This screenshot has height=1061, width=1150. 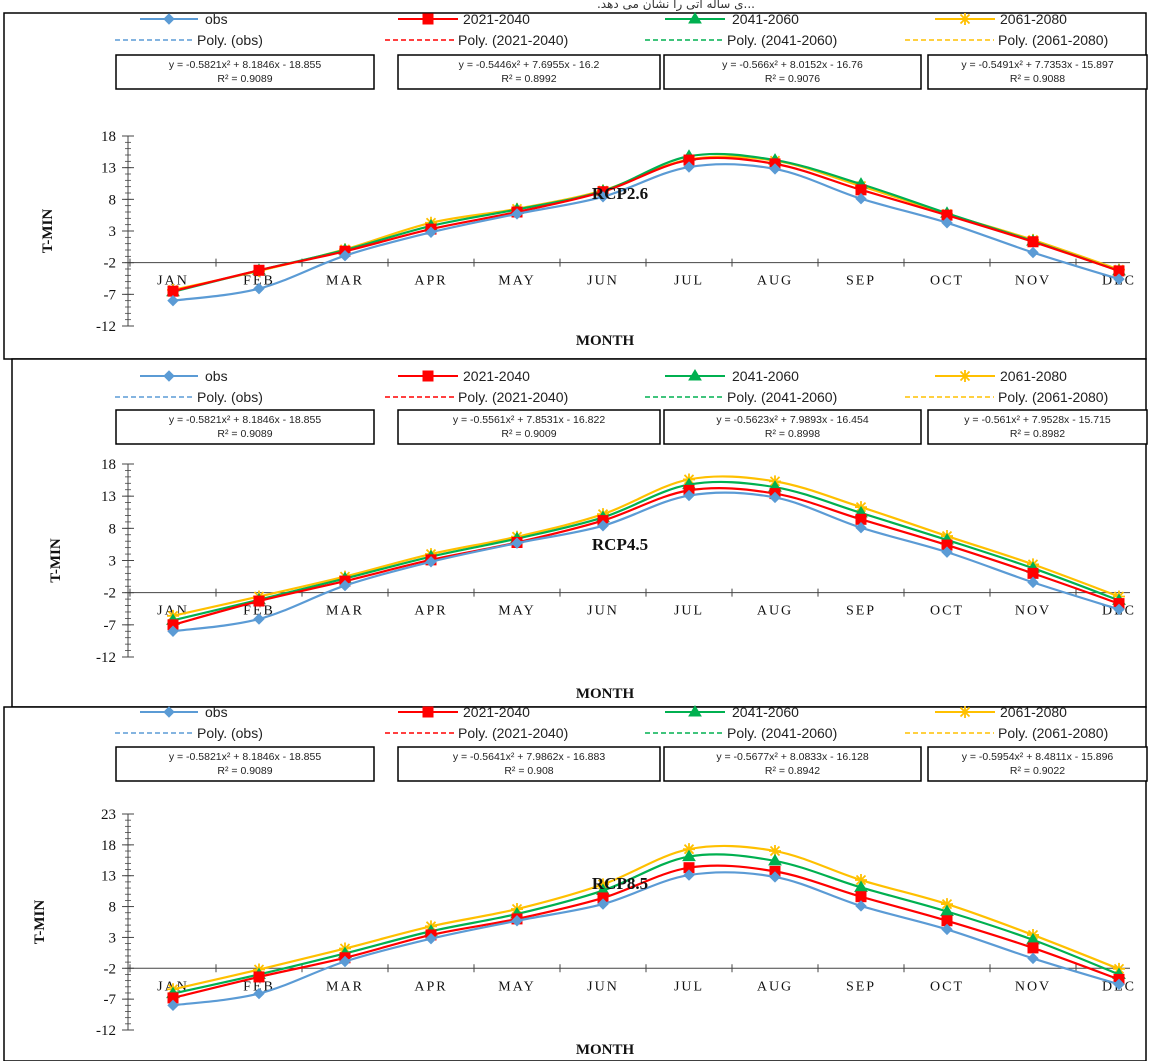 What do you see at coordinates (216, 376) in the screenshot?
I see `legend-entry: obs` at bounding box center [216, 376].